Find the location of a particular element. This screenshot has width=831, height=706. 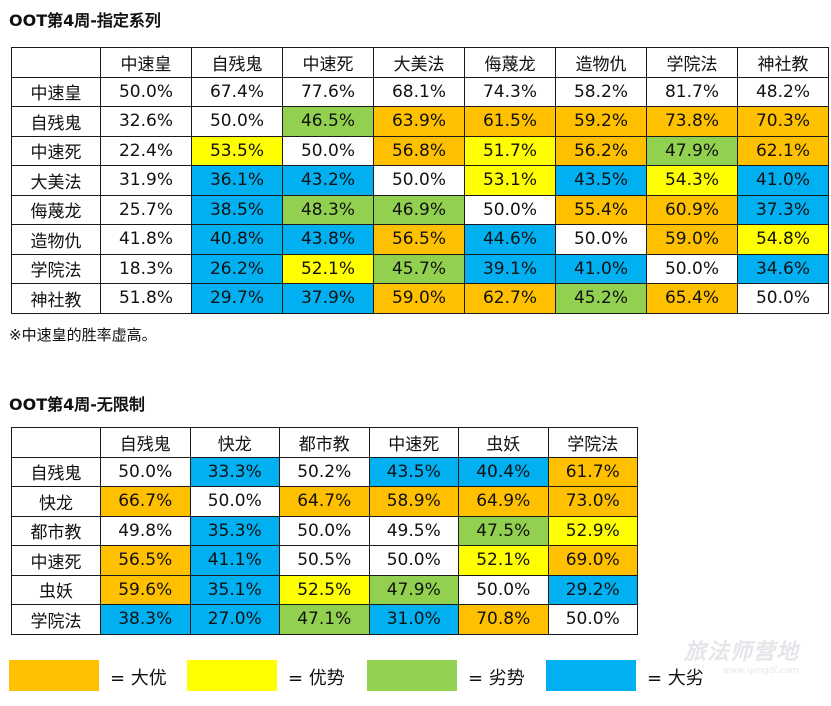

column-header: 大美法 is located at coordinates (419, 62).